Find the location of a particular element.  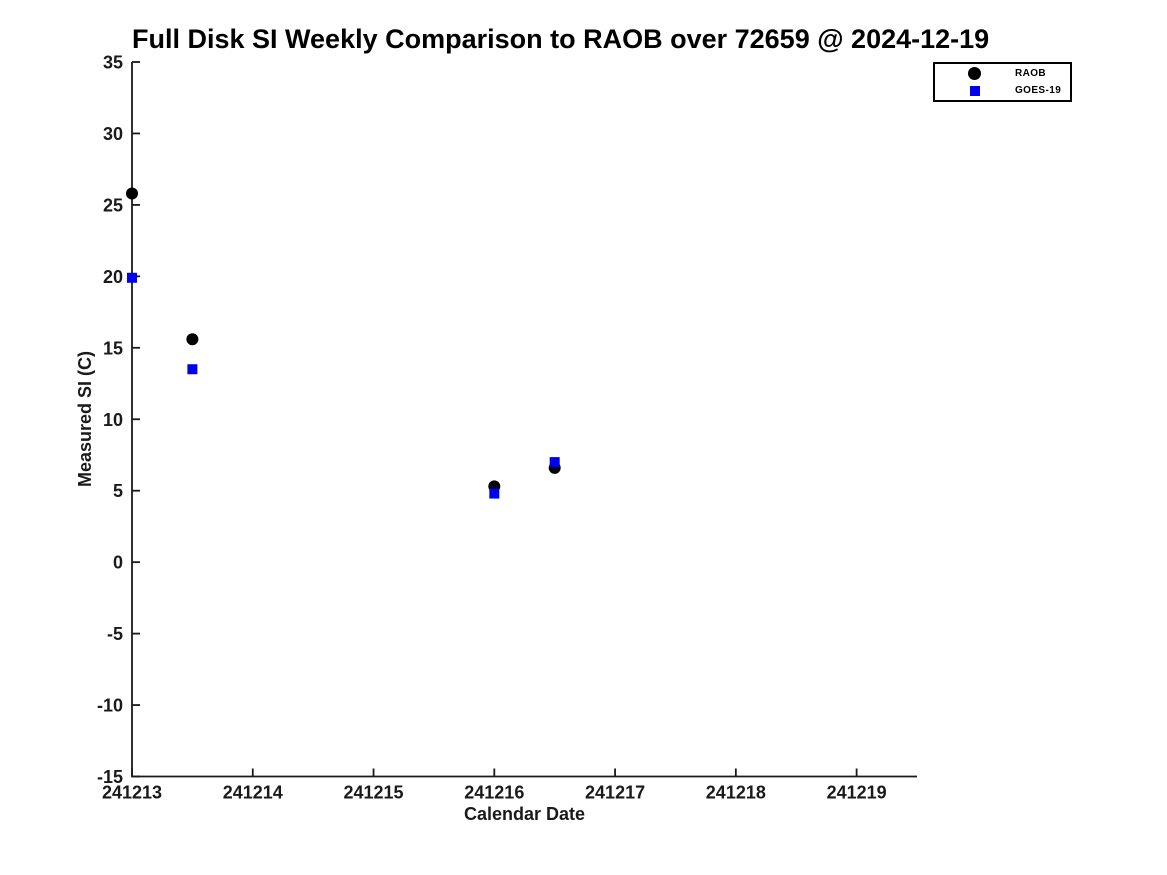

legend-label: GOES-19 is located at coordinates (1038, 91).